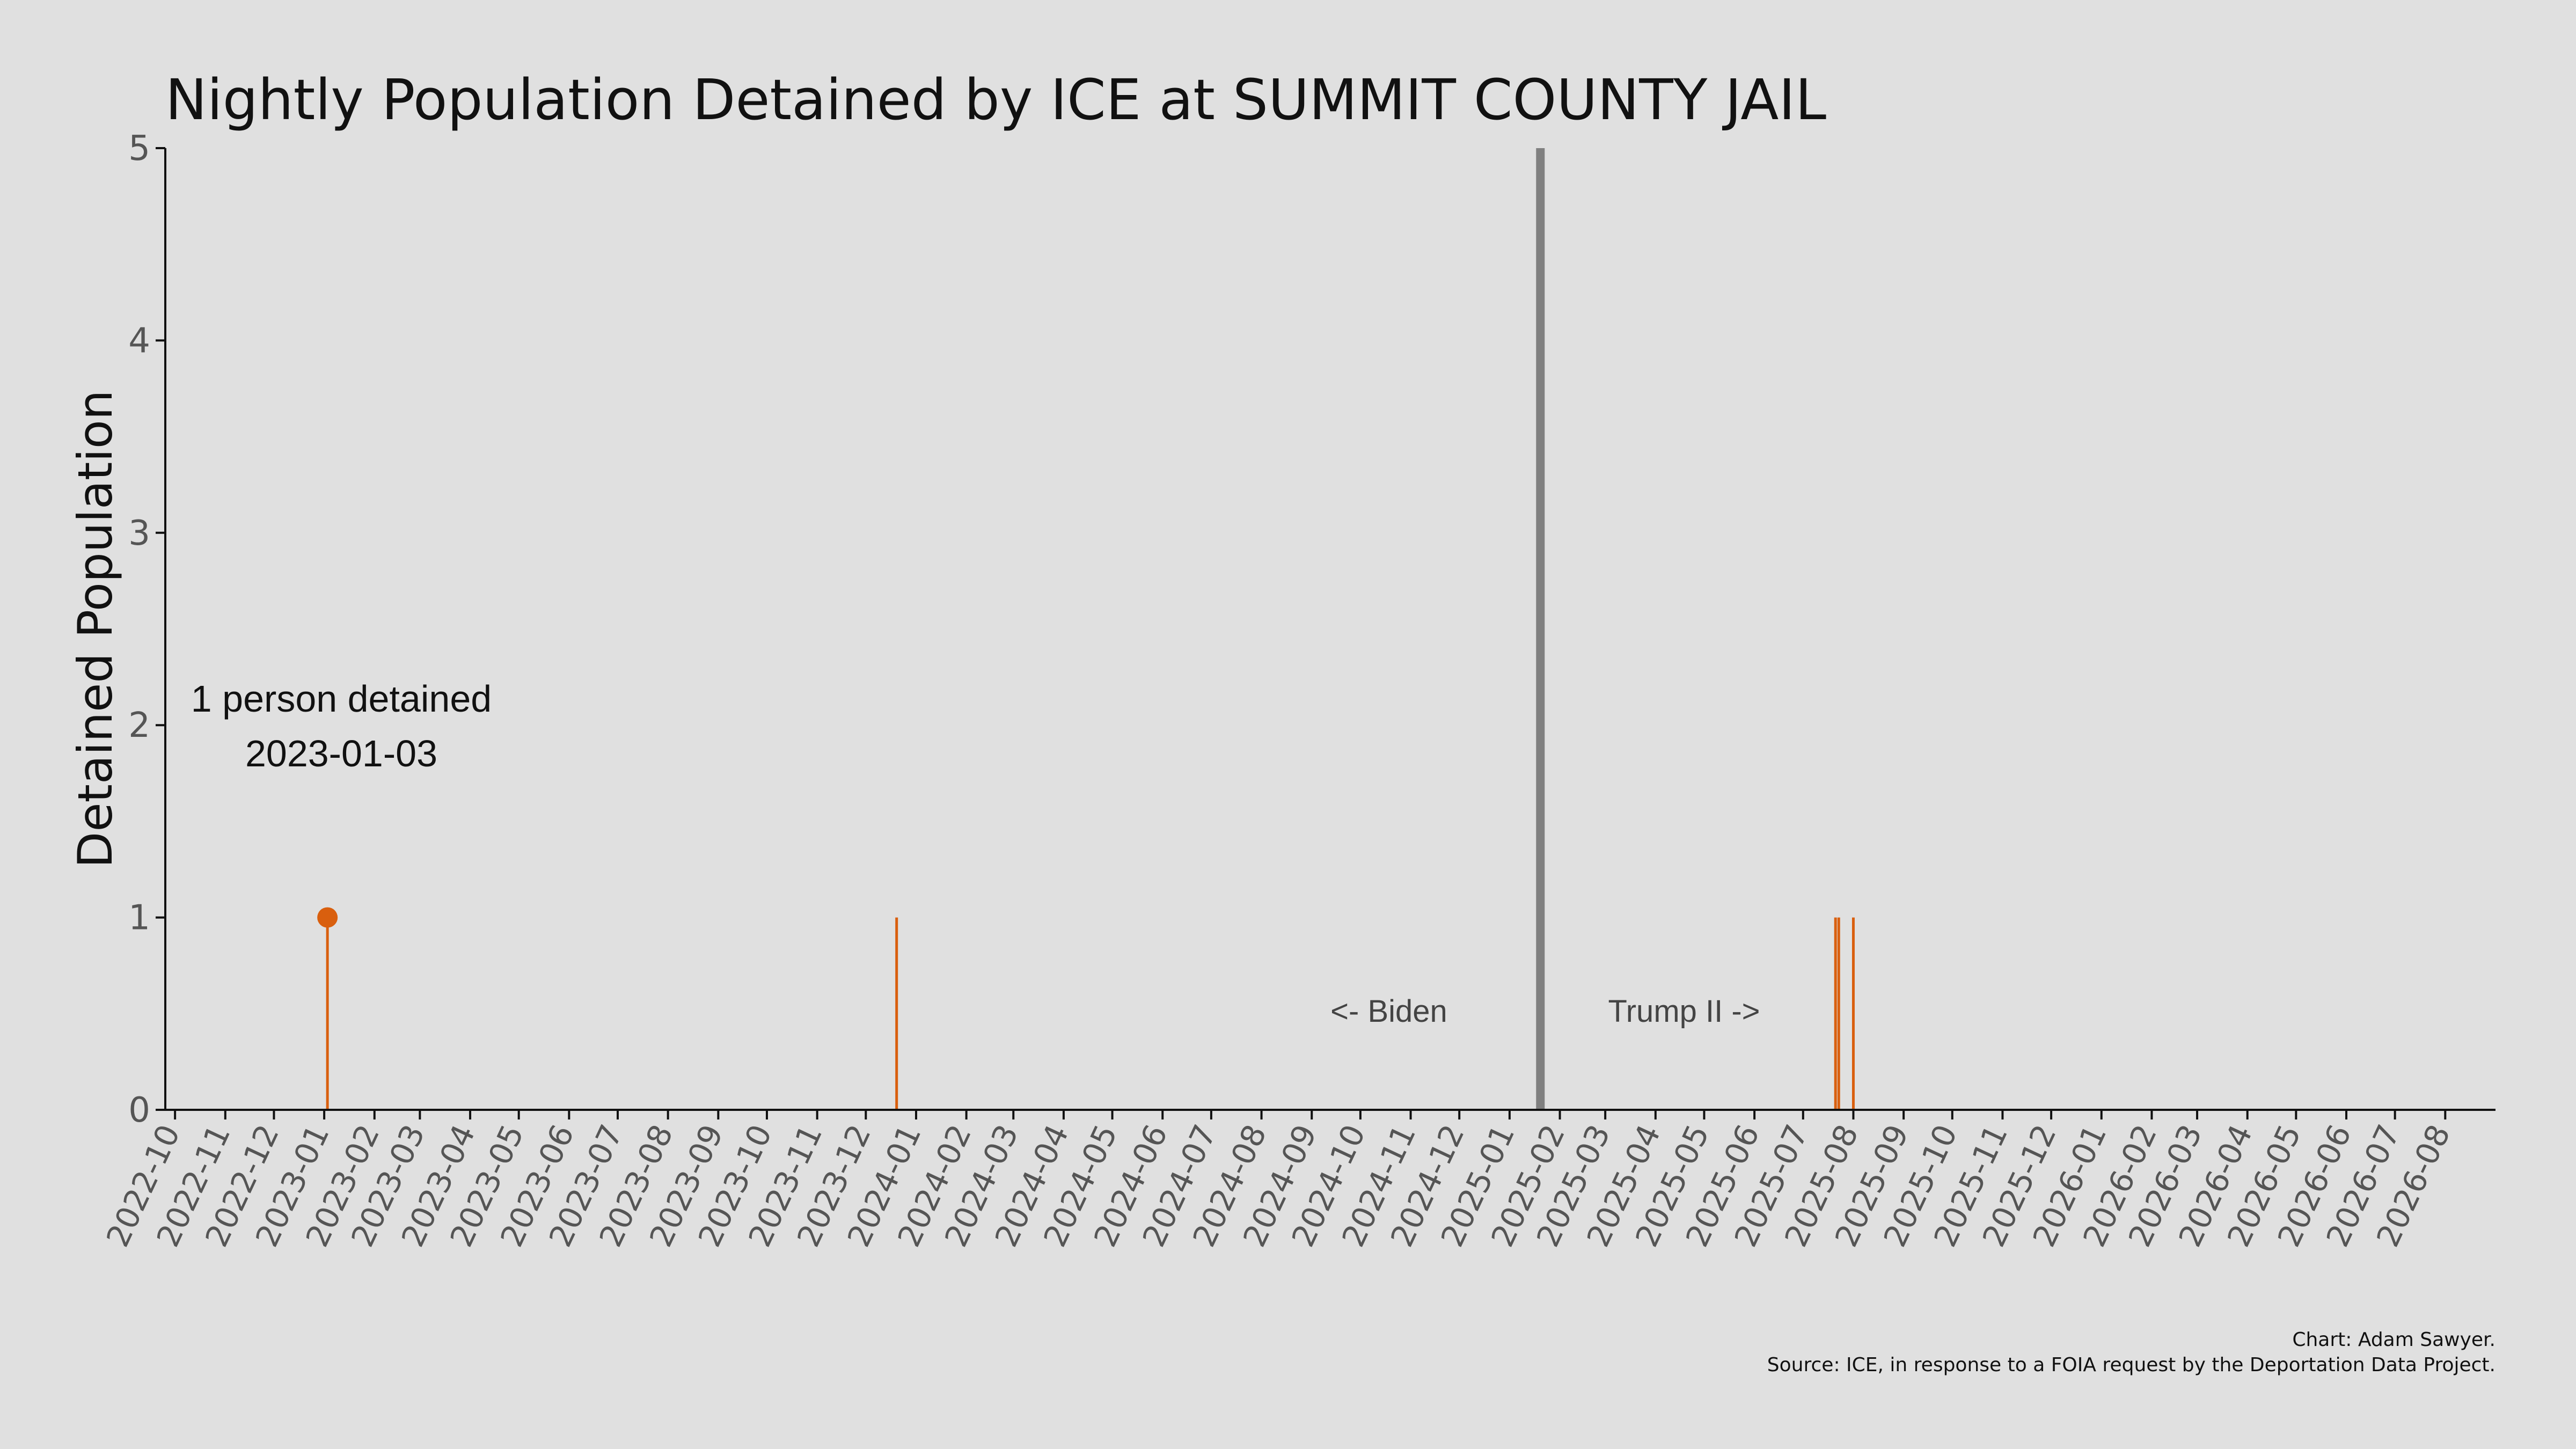  Describe the element at coordinates (139, 725) in the screenshot. I see `y-tick-label: 2` at that location.